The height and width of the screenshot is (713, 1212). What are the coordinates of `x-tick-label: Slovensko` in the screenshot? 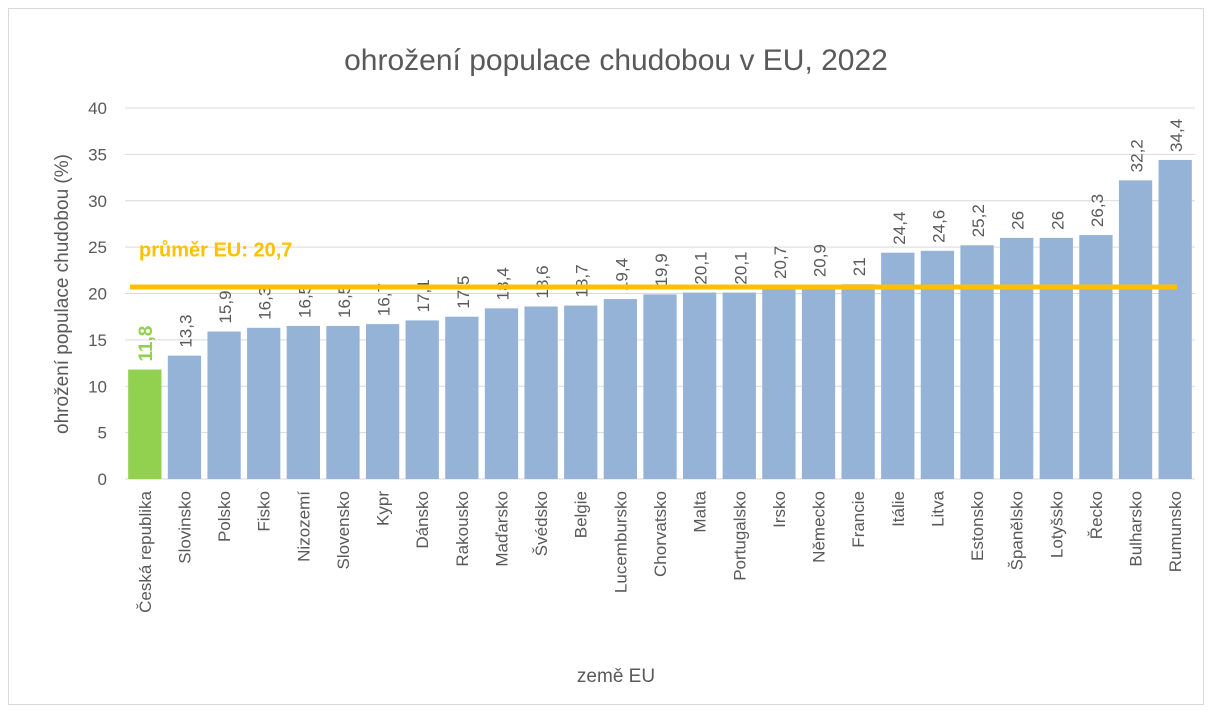 It's located at (343, 530).